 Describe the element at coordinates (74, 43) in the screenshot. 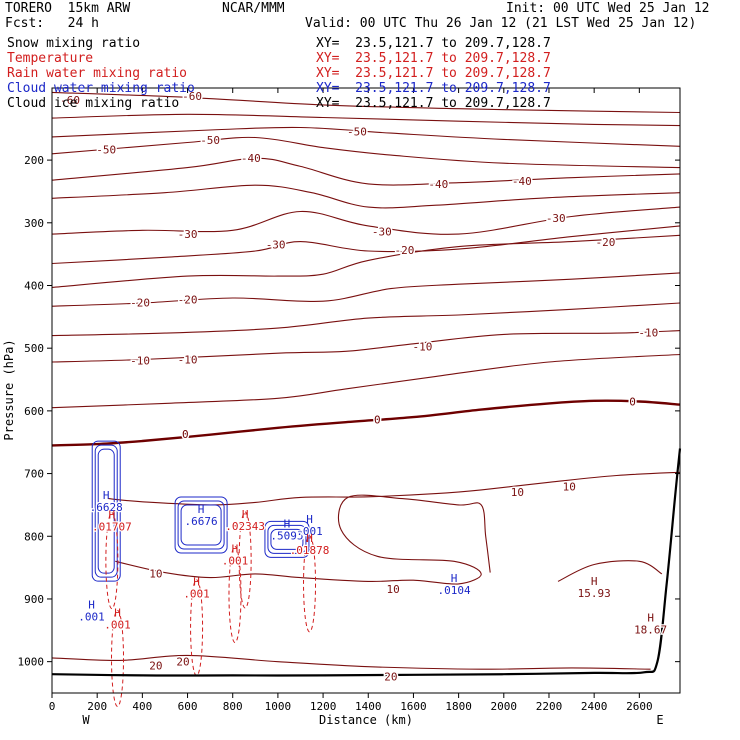

I see `legend-field: Snow mixing ratio` at that location.